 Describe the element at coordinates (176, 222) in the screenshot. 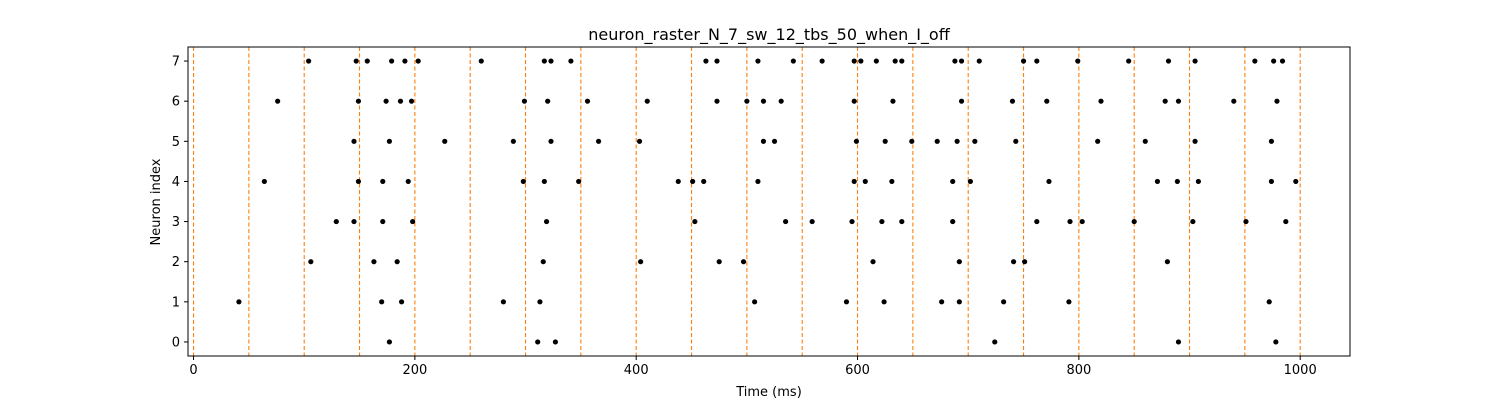

I see `y-tick-label: 3` at that location.